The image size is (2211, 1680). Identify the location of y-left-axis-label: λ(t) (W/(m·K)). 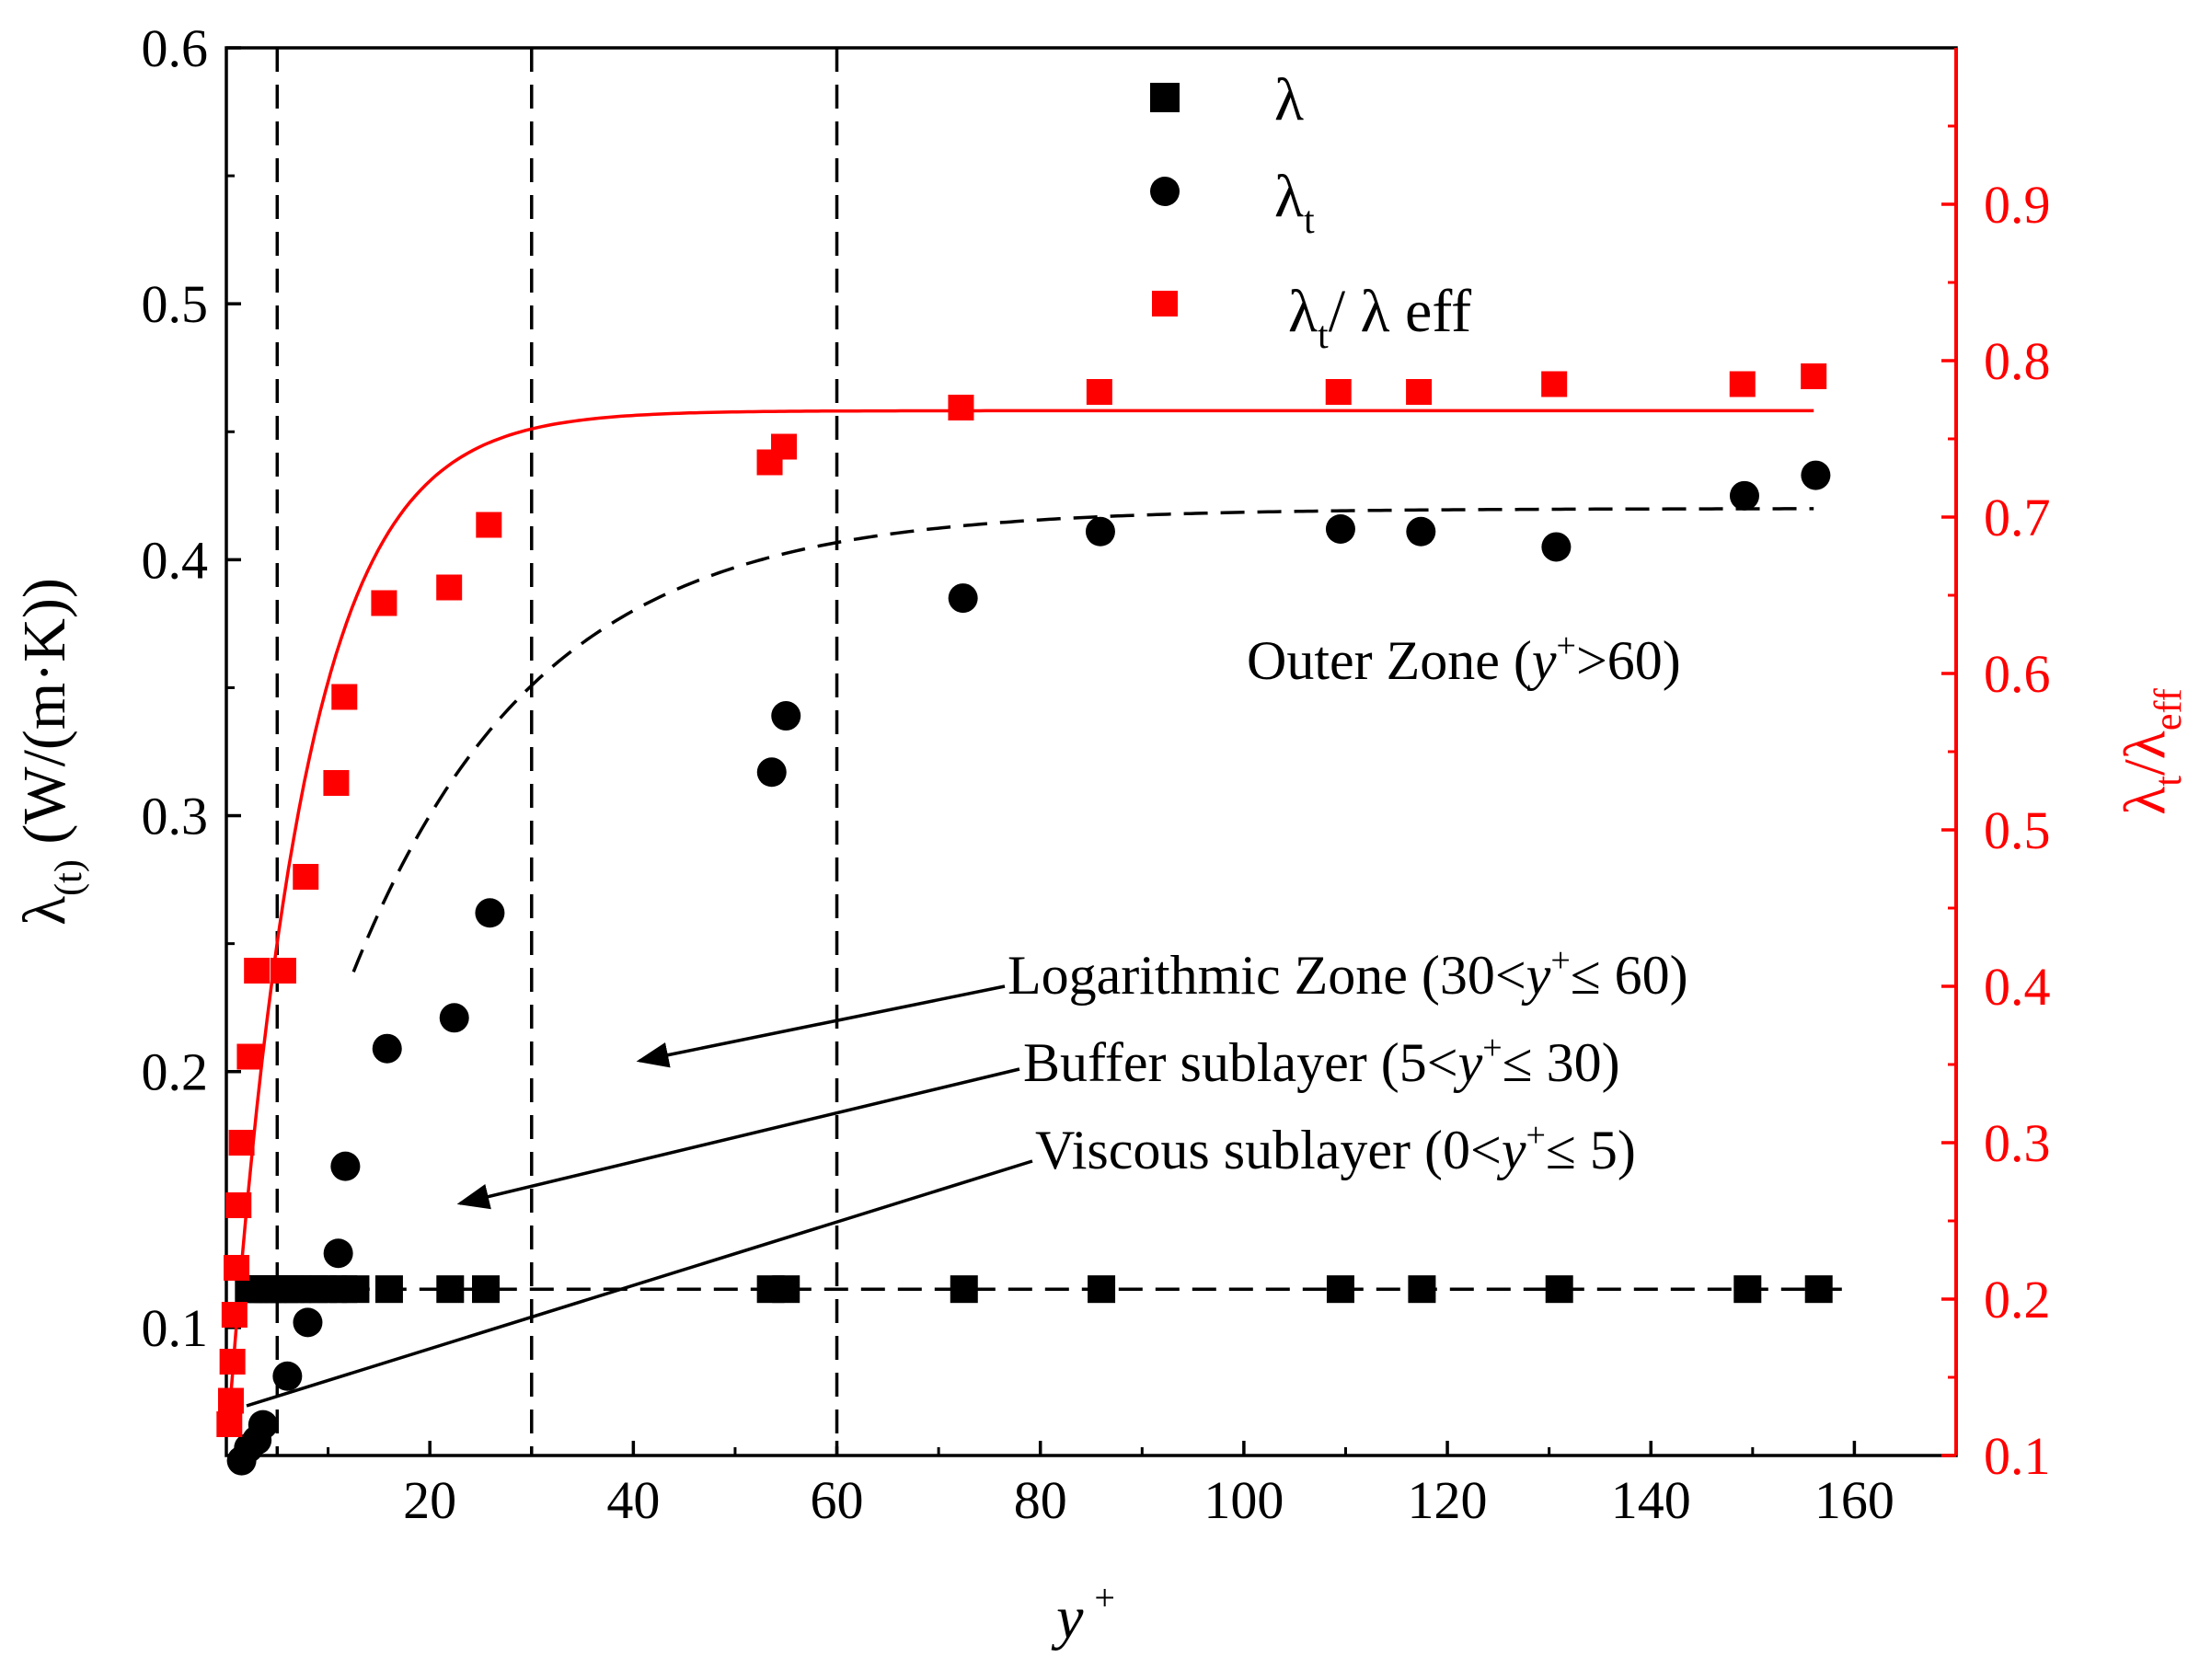
(51, 752).